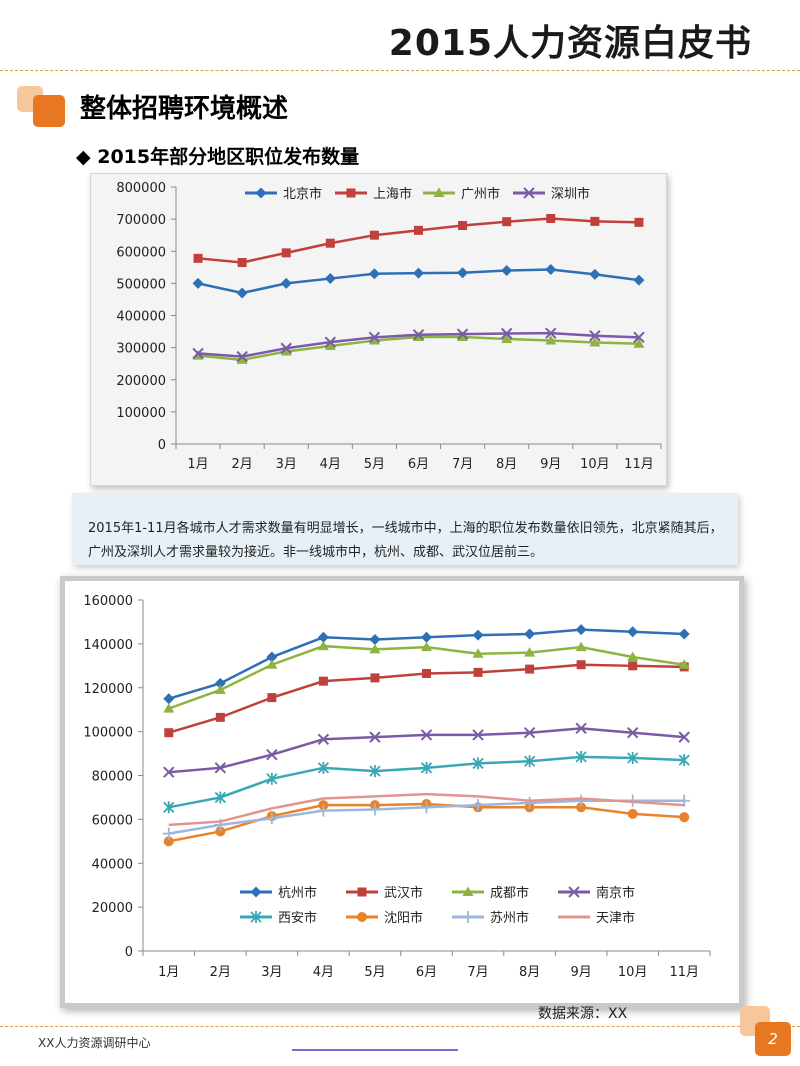 This screenshot has width=800, height=1066. What do you see at coordinates (633, 972) in the screenshot?
I see `x-tick-label: 10月` at bounding box center [633, 972].